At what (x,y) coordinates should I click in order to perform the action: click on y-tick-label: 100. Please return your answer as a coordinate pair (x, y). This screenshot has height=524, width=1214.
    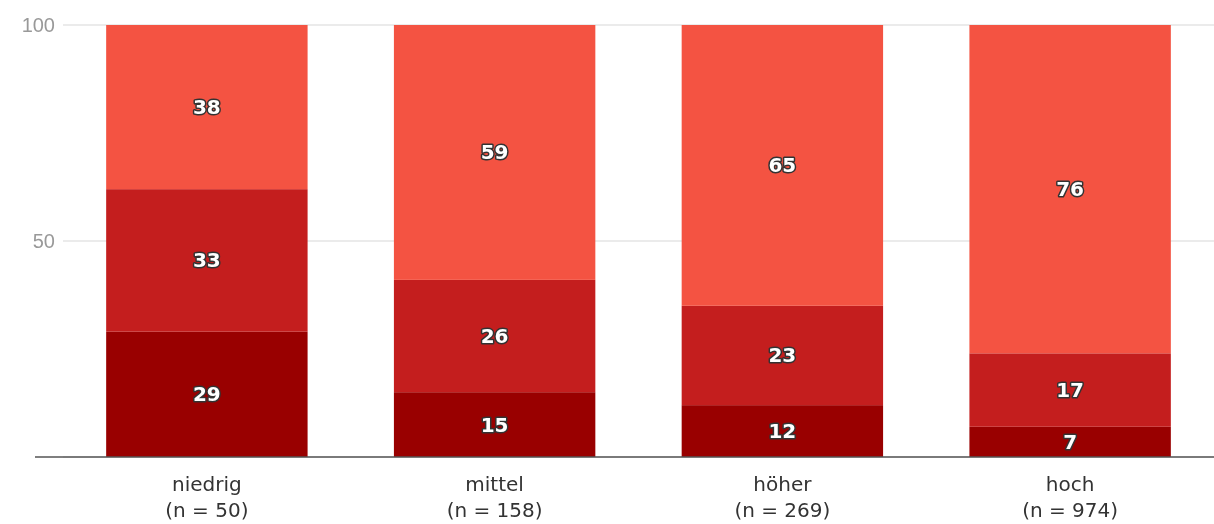
    Looking at the image, I should click on (38, 25).